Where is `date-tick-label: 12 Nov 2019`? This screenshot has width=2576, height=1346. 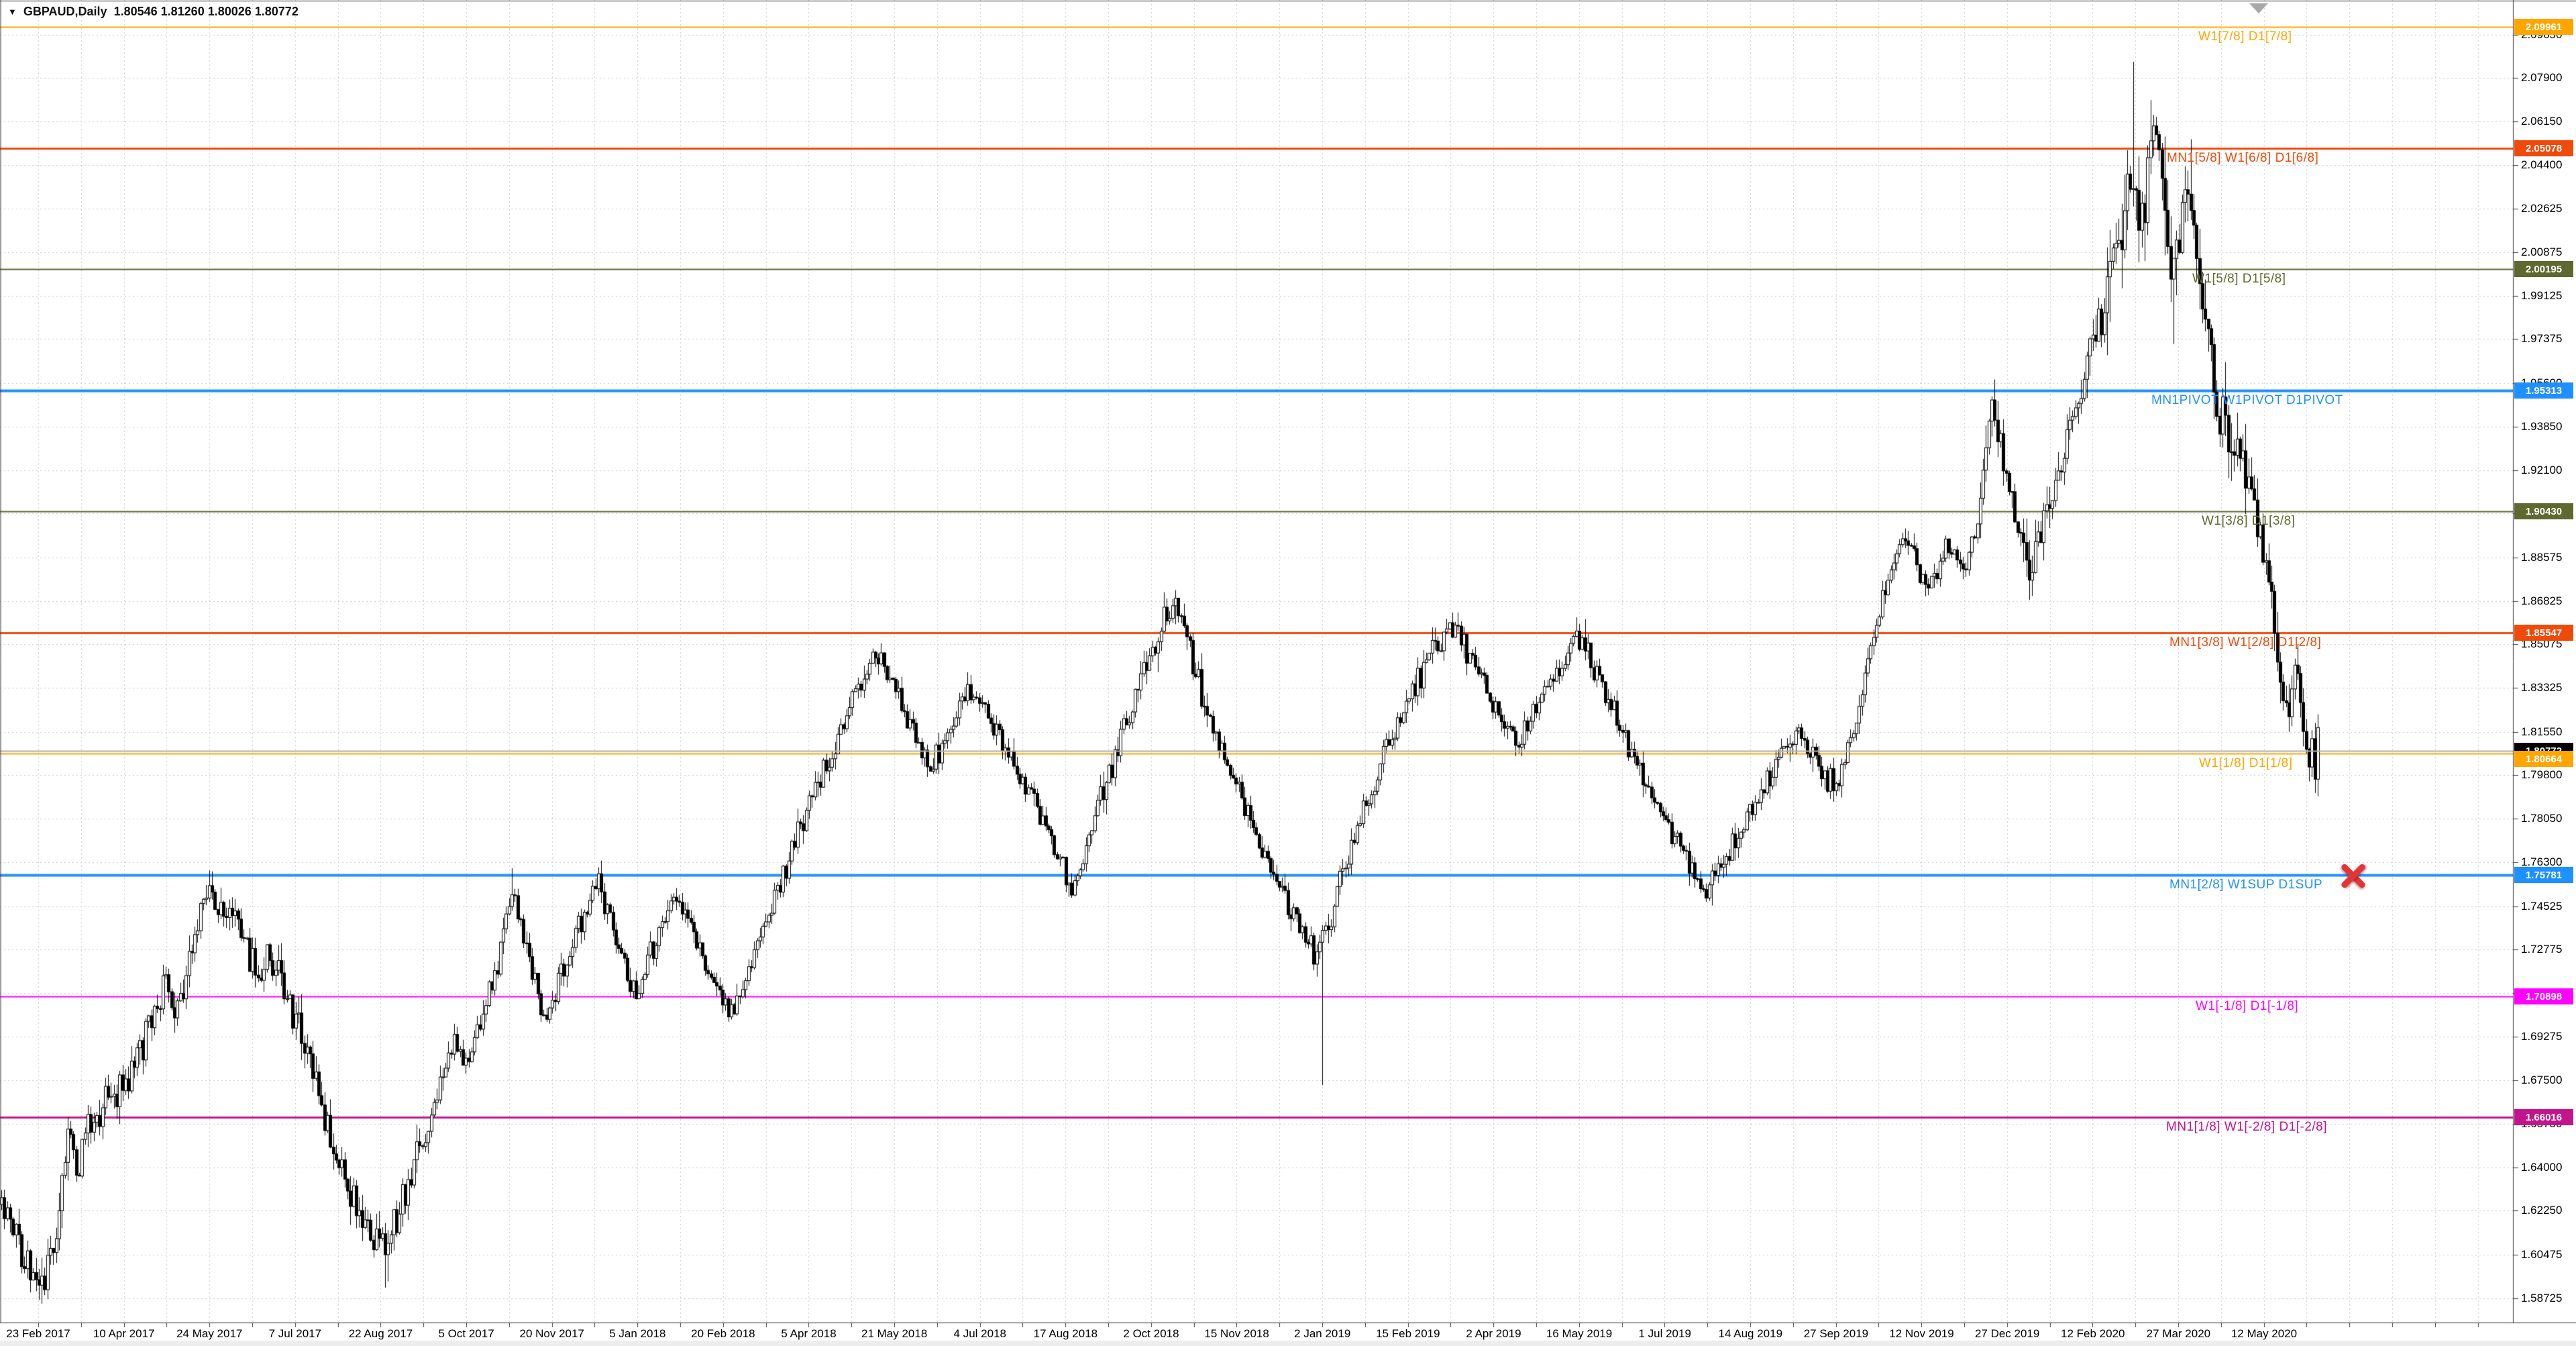
date-tick-label: 12 Nov 2019 is located at coordinates (1921, 1333).